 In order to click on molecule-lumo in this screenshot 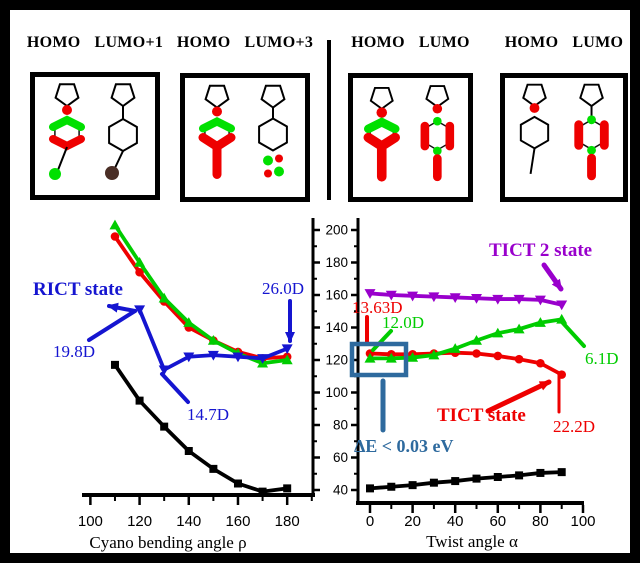, I will do `click(591, 132)`.